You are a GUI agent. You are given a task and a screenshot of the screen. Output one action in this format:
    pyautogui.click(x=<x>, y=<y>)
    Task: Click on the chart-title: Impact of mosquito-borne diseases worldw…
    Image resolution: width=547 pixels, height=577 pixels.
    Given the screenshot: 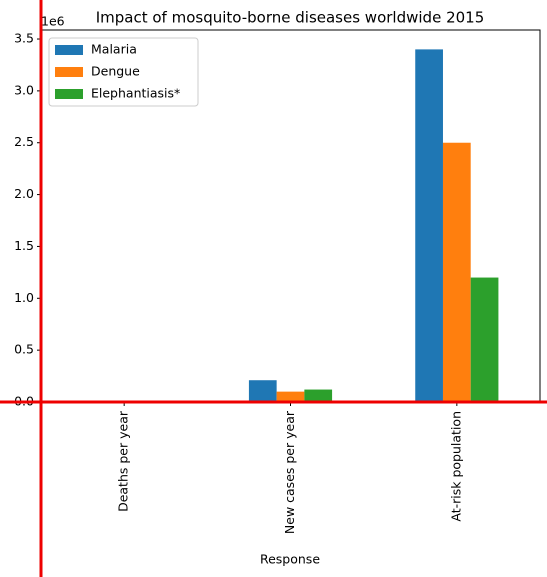 What is the action you would take?
    pyautogui.click(x=290, y=18)
    